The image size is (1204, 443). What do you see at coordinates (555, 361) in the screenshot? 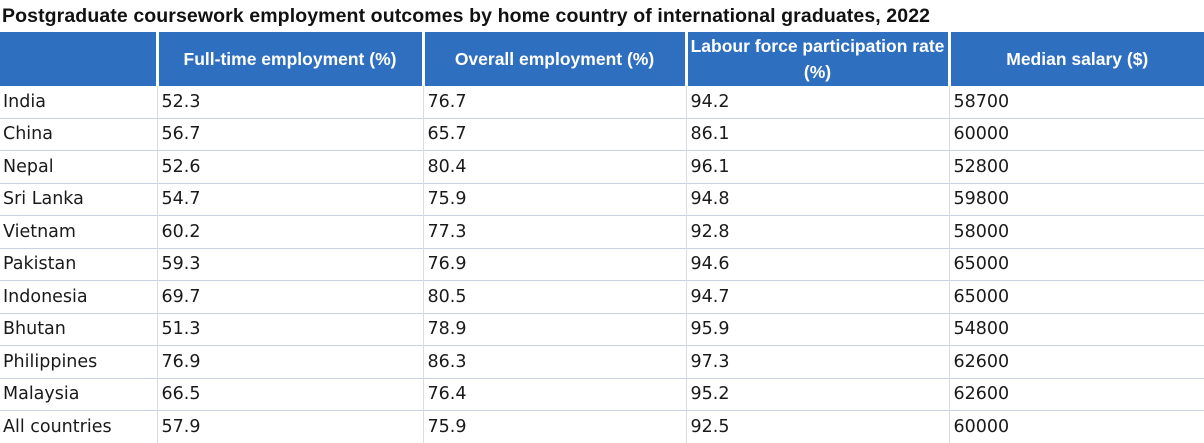
I see `cell-overall-employment: 86.3` at bounding box center [555, 361].